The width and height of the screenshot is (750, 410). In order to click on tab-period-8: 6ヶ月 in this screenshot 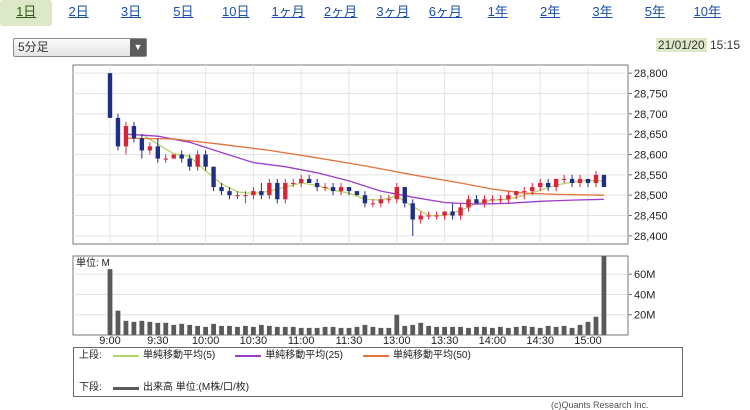, I will do `click(445, 11)`.